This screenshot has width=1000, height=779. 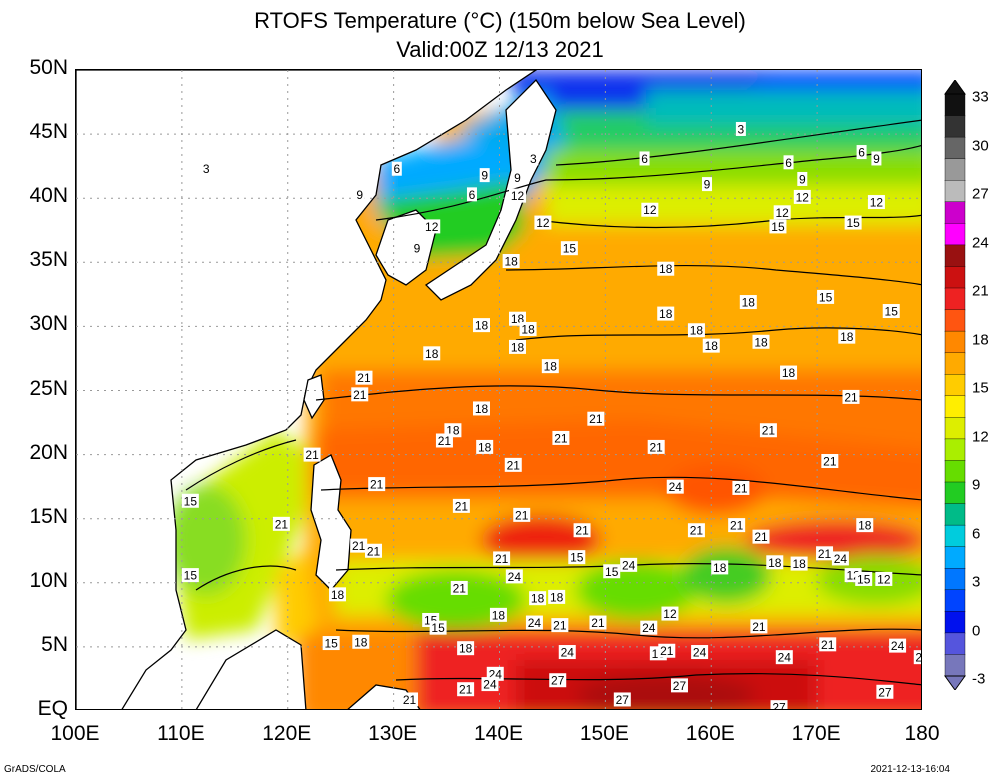 I want to click on contour-label: 2, so click(x=917, y=657).